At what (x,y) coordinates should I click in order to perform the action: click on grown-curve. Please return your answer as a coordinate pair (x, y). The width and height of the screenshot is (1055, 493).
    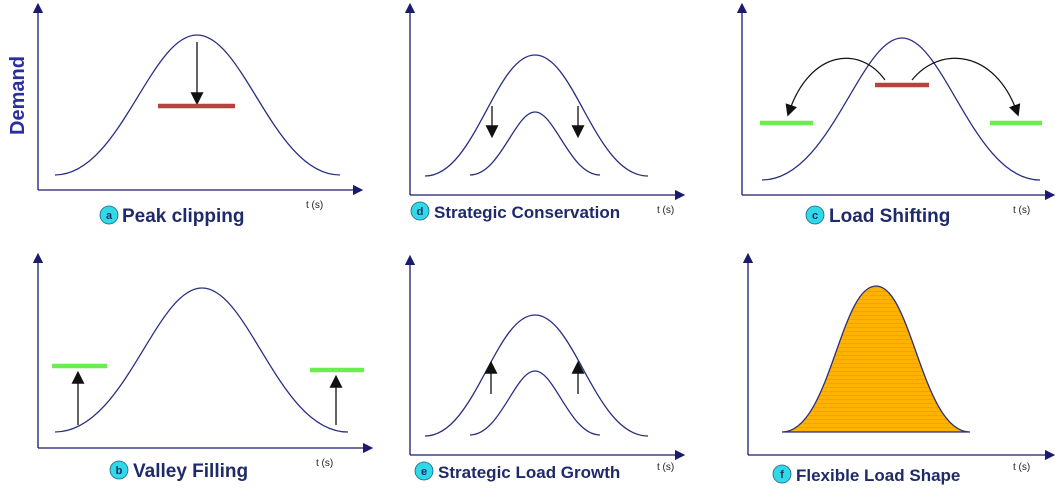
    Looking at the image, I should click on (536, 375).